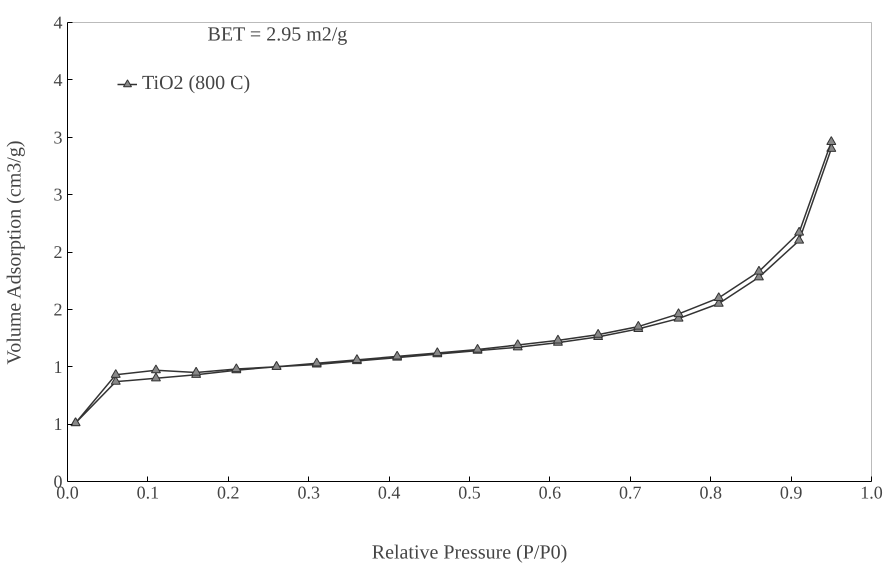 This screenshot has height=566, width=883. Describe the element at coordinates (470, 553) in the screenshot. I see `x-axis-title: Relative Pressure (P/P0)` at that location.